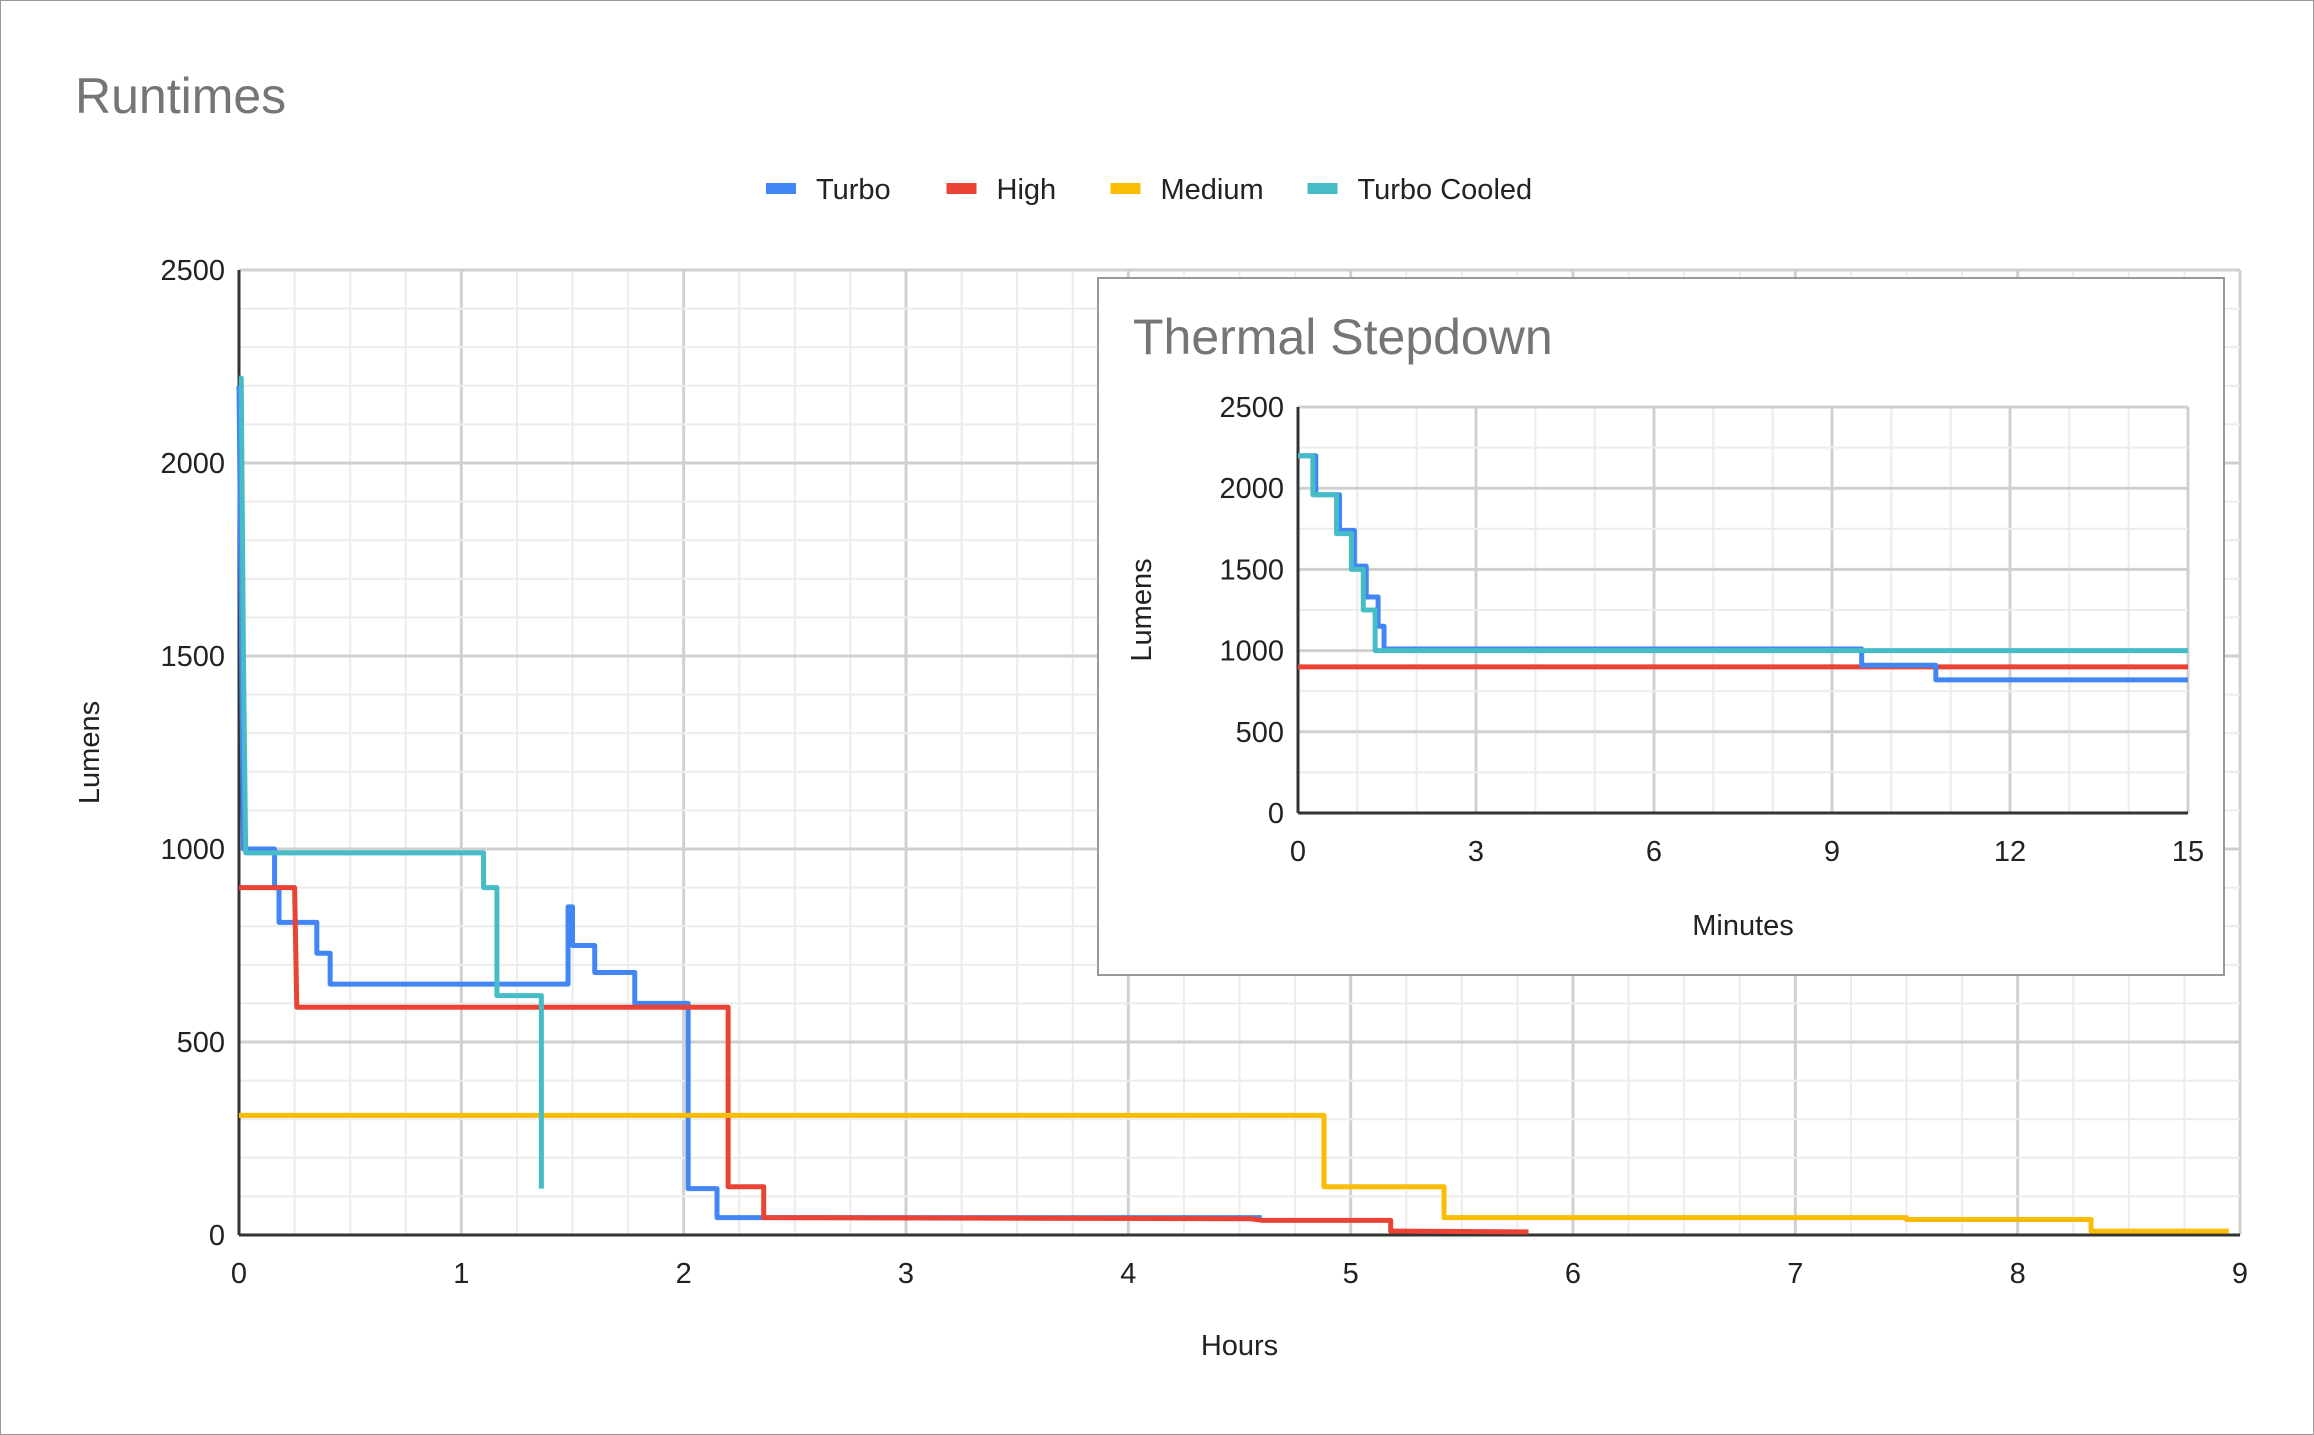  Describe the element at coordinates (461, 1274) in the screenshot. I see `main-x-tick-label: 1` at that location.